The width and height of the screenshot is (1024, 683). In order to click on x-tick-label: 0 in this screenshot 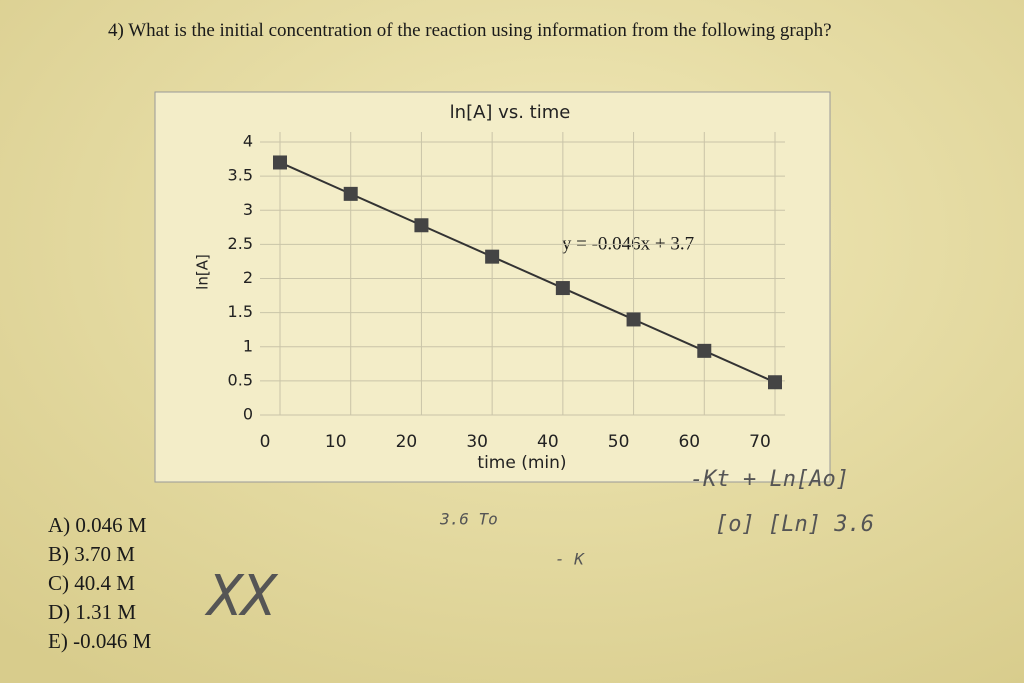, I will do `click(265, 442)`.